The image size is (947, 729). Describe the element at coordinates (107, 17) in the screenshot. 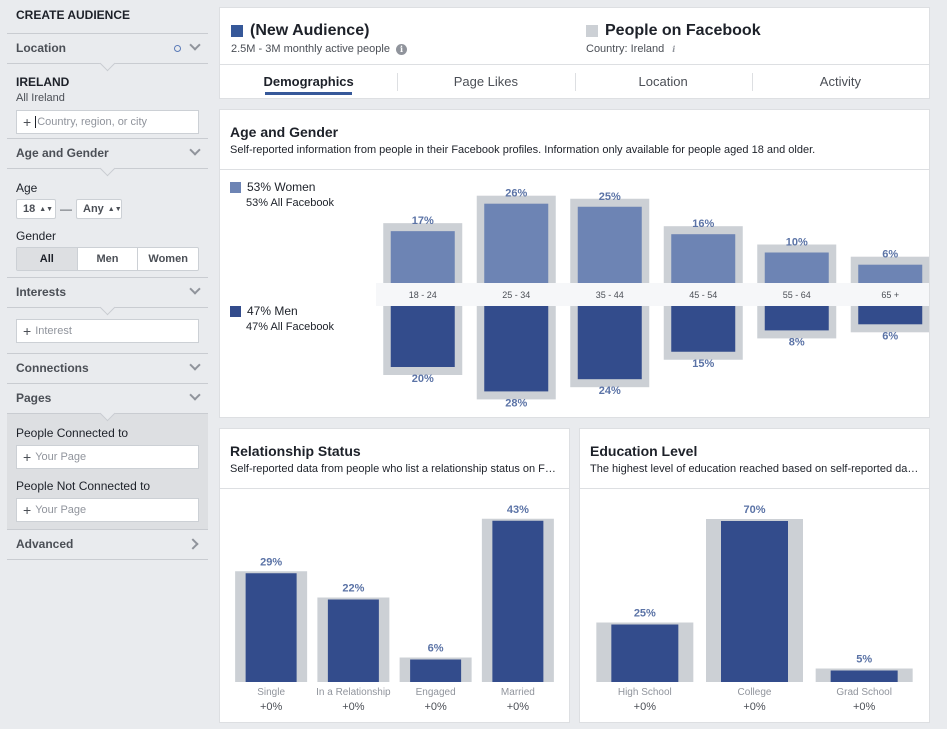

I see `sidebar-title: CREATE AUDIENCE` at that location.